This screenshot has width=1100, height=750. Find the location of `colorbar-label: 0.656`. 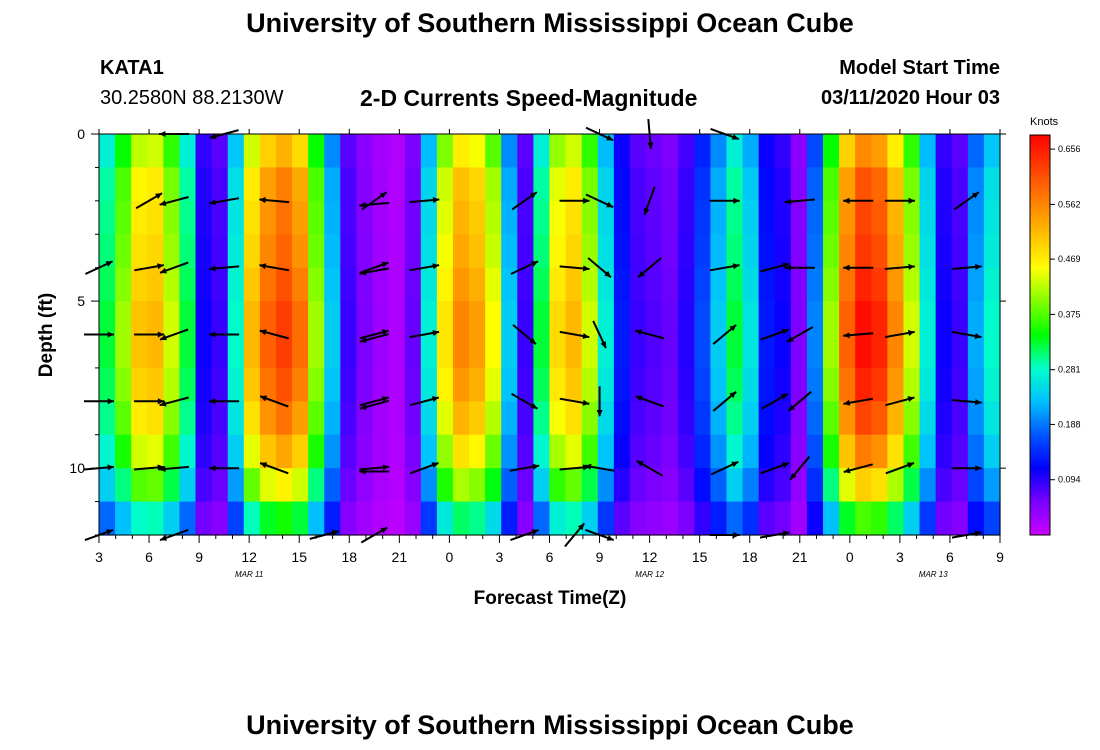

colorbar-label: 0.656 is located at coordinates (1069, 149).